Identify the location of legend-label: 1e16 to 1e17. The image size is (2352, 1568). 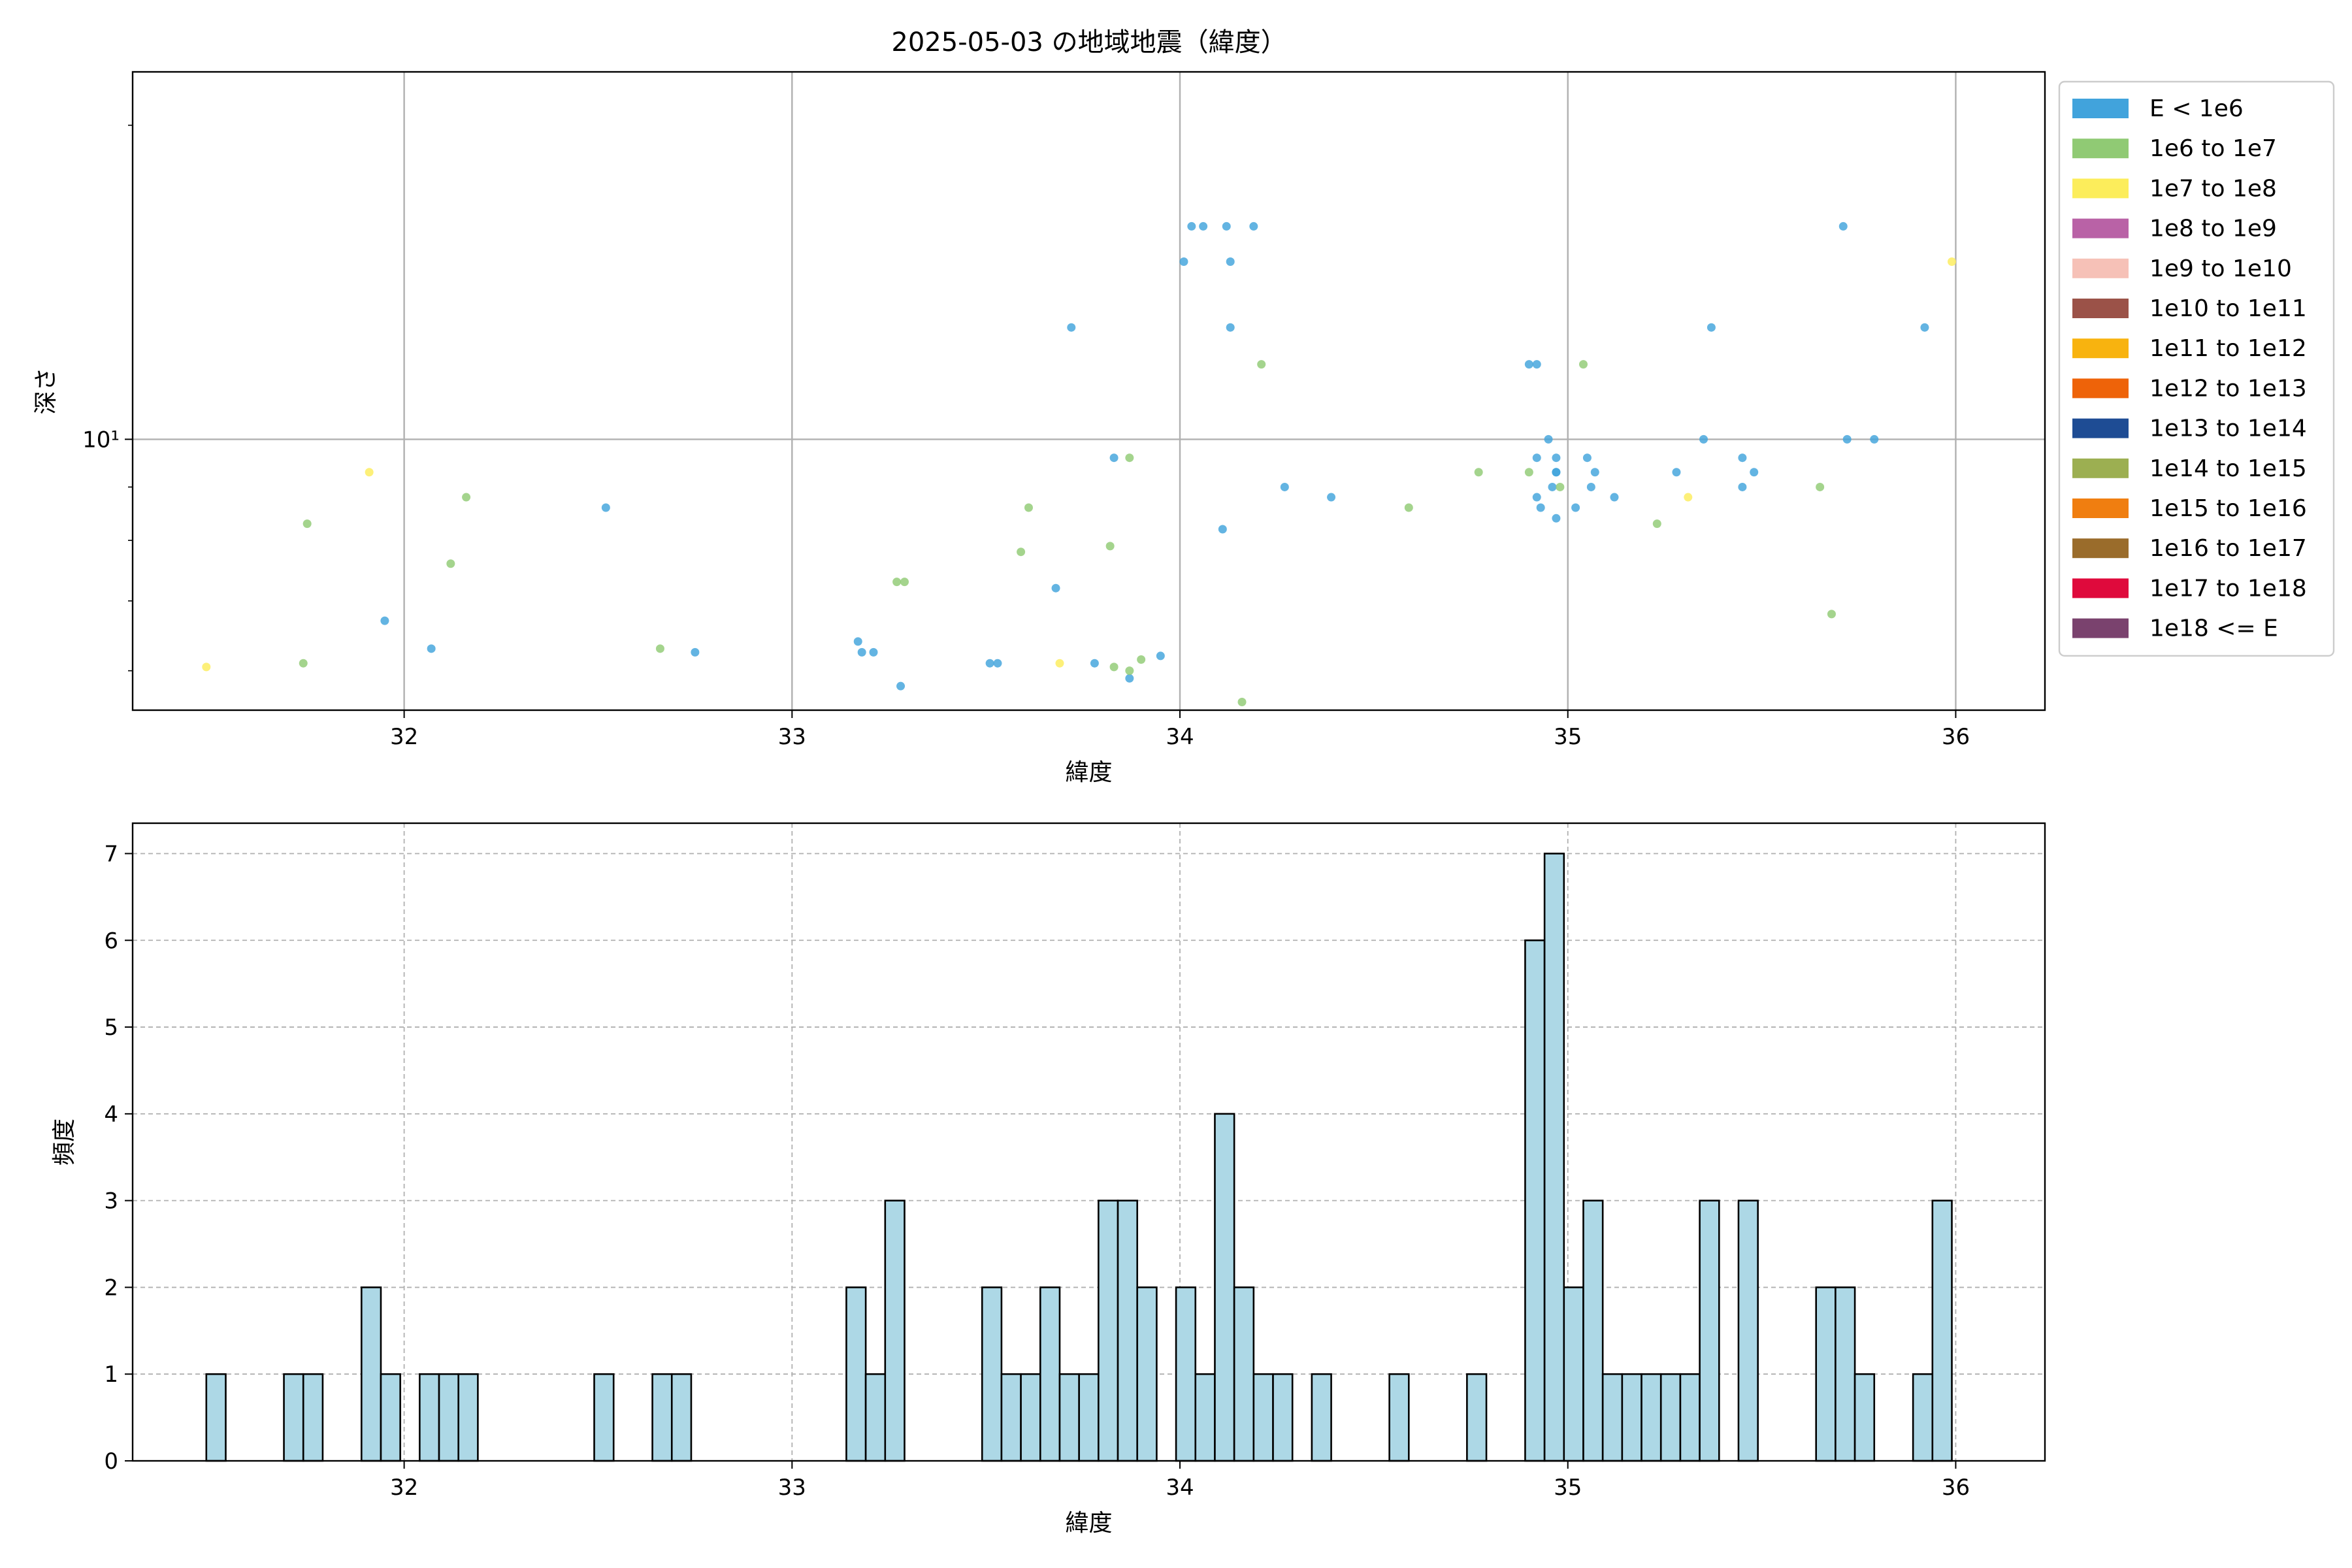
(2228, 548).